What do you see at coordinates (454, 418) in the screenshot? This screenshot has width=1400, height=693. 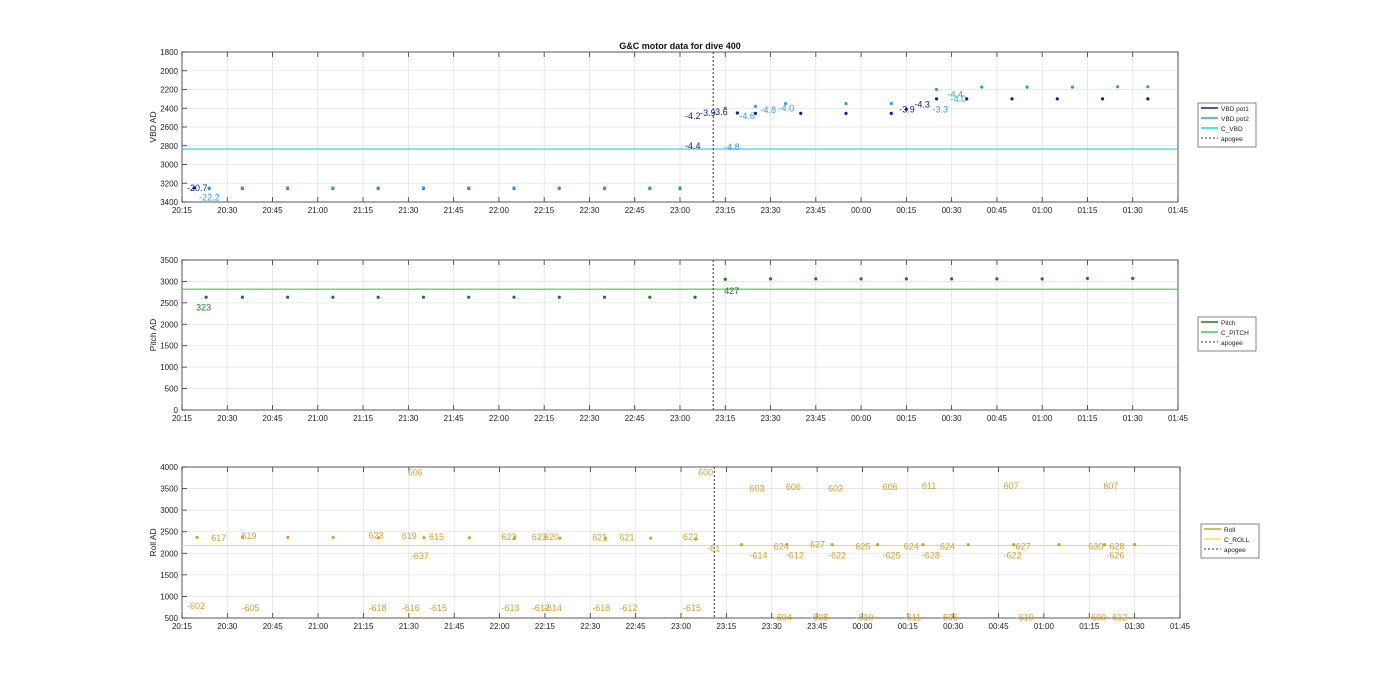 I see `x-tick-label: 21:45` at bounding box center [454, 418].